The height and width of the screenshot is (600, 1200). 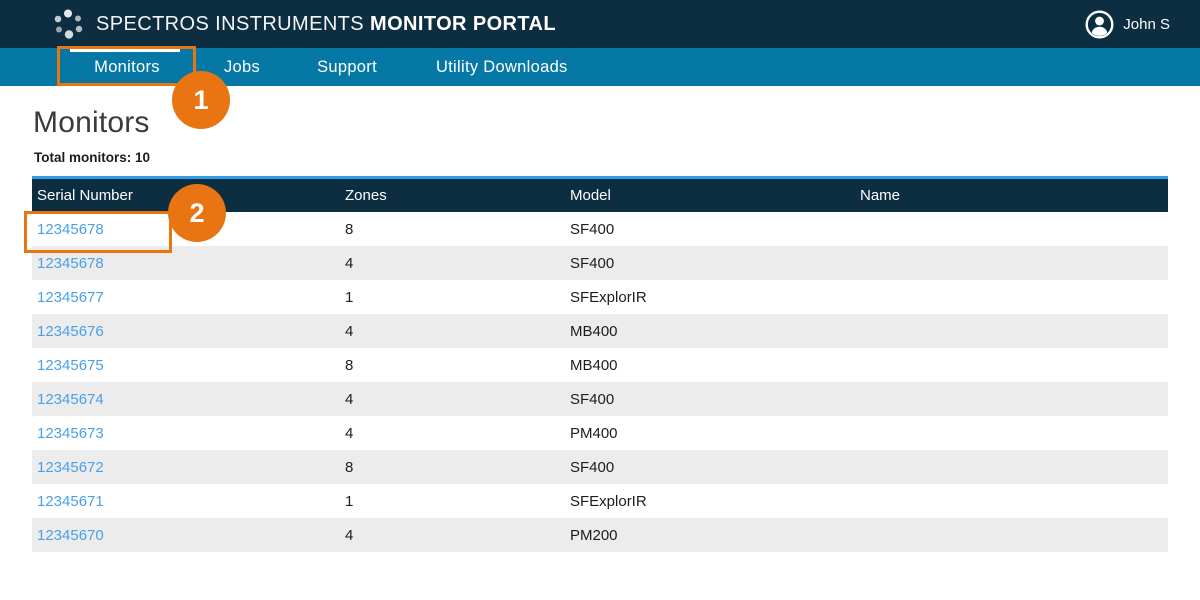 I want to click on nav-item-support: Support, so click(x=347, y=67).